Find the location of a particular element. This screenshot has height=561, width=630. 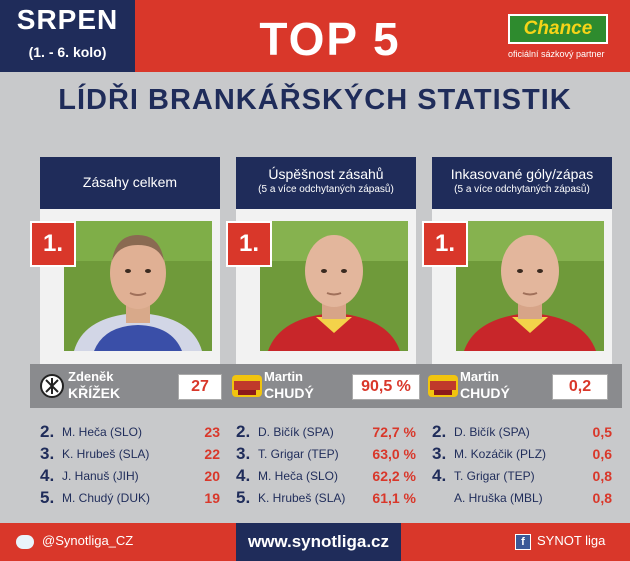

list-item: 3. T. Grigar (TEP) 63,0 % is located at coordinates (326, 453).